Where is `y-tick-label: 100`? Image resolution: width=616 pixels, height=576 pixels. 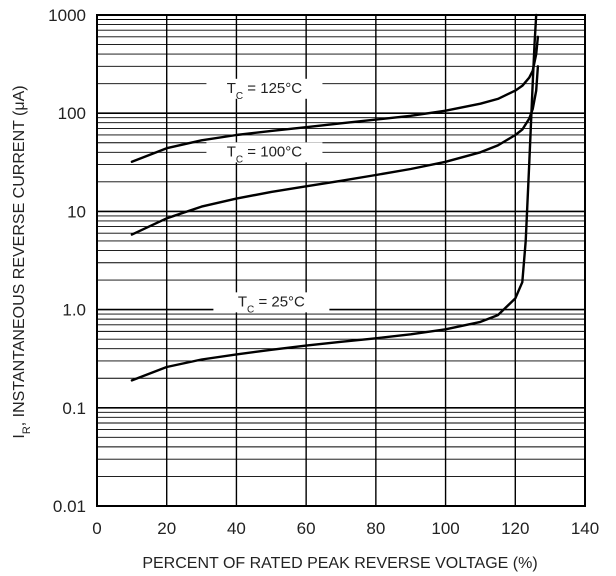 y-tick-label: 100 is located at coordinates (72, 113).